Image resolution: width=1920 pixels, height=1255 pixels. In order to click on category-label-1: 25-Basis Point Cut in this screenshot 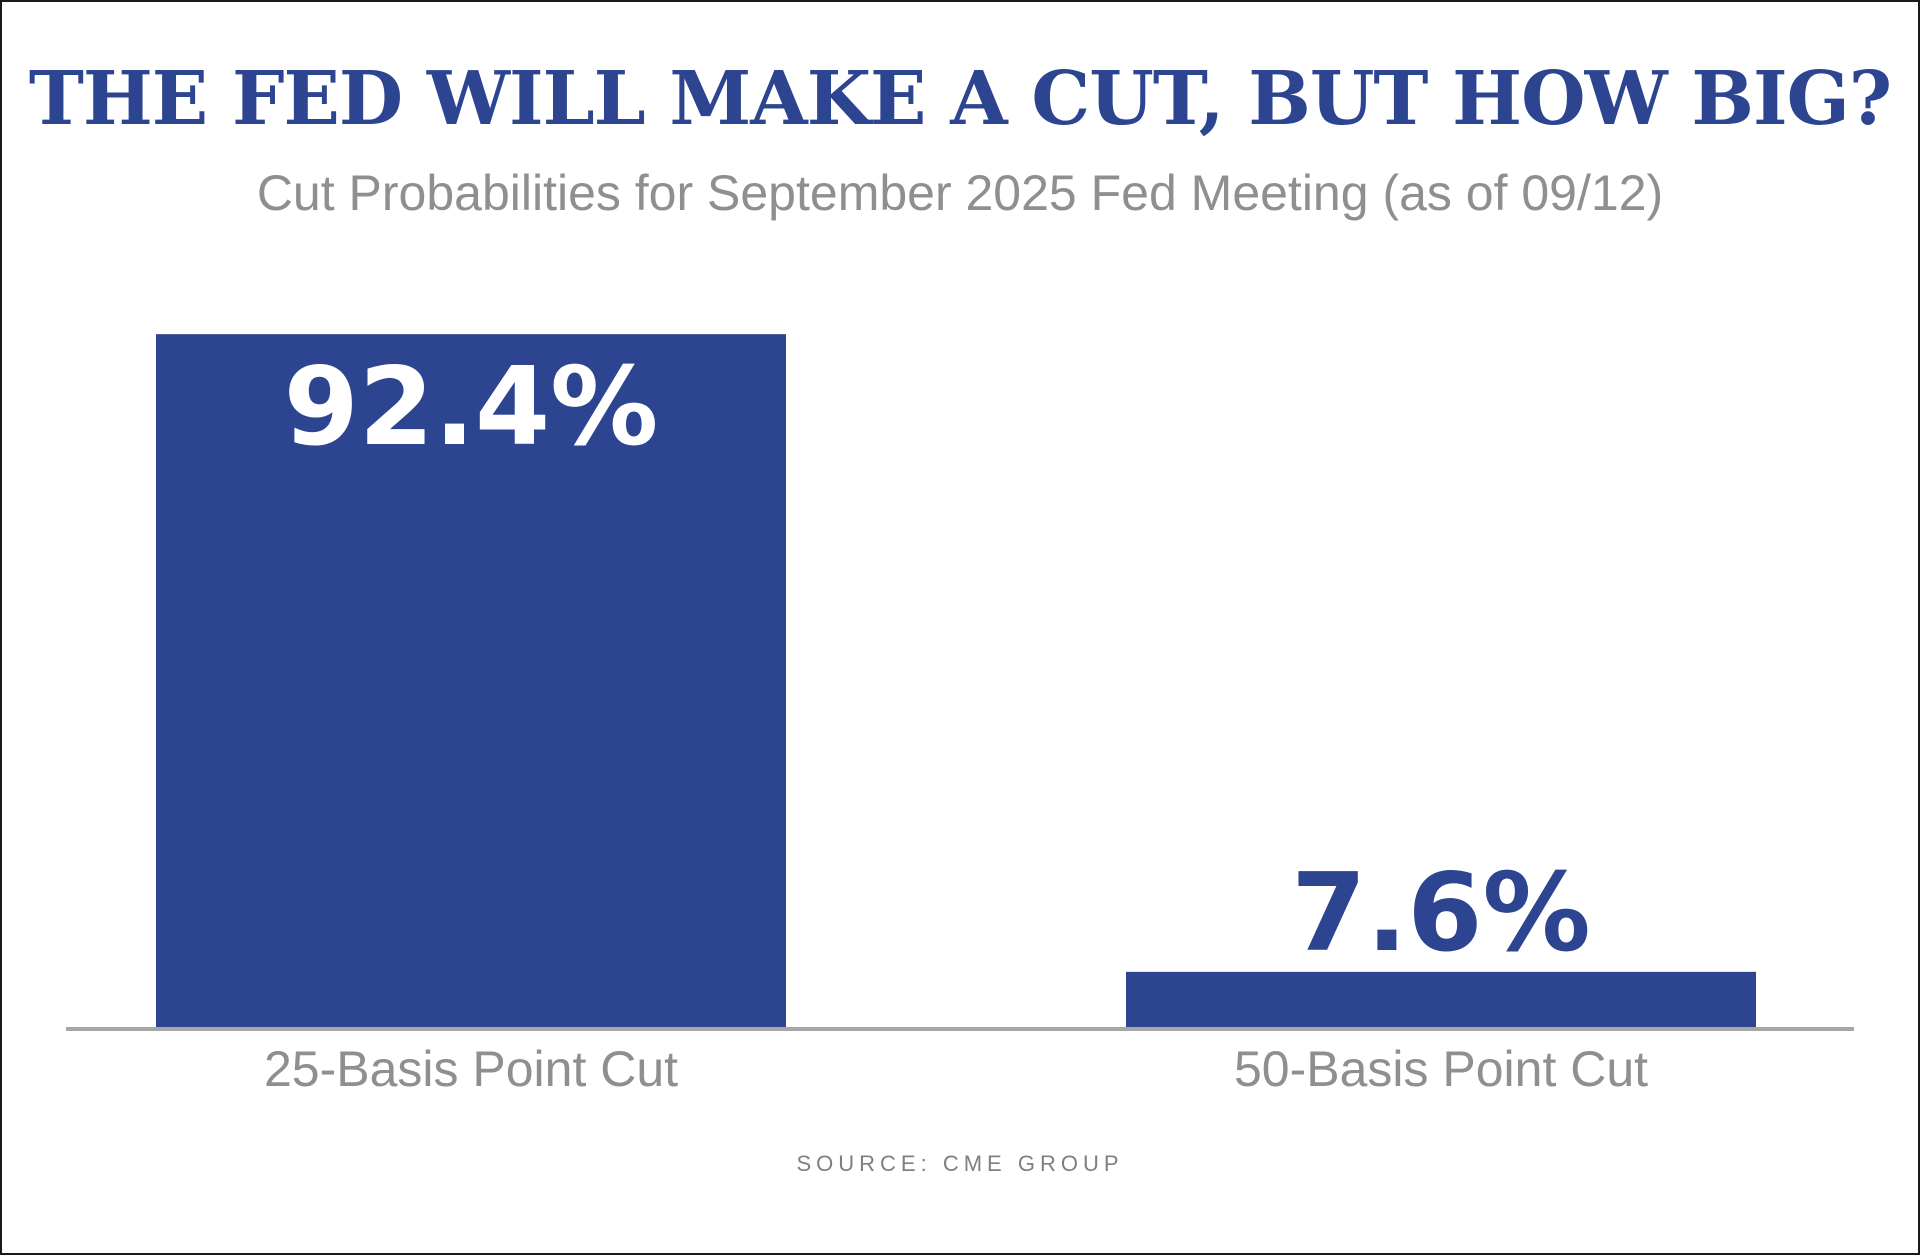, I will do `click(471, 1069)`.